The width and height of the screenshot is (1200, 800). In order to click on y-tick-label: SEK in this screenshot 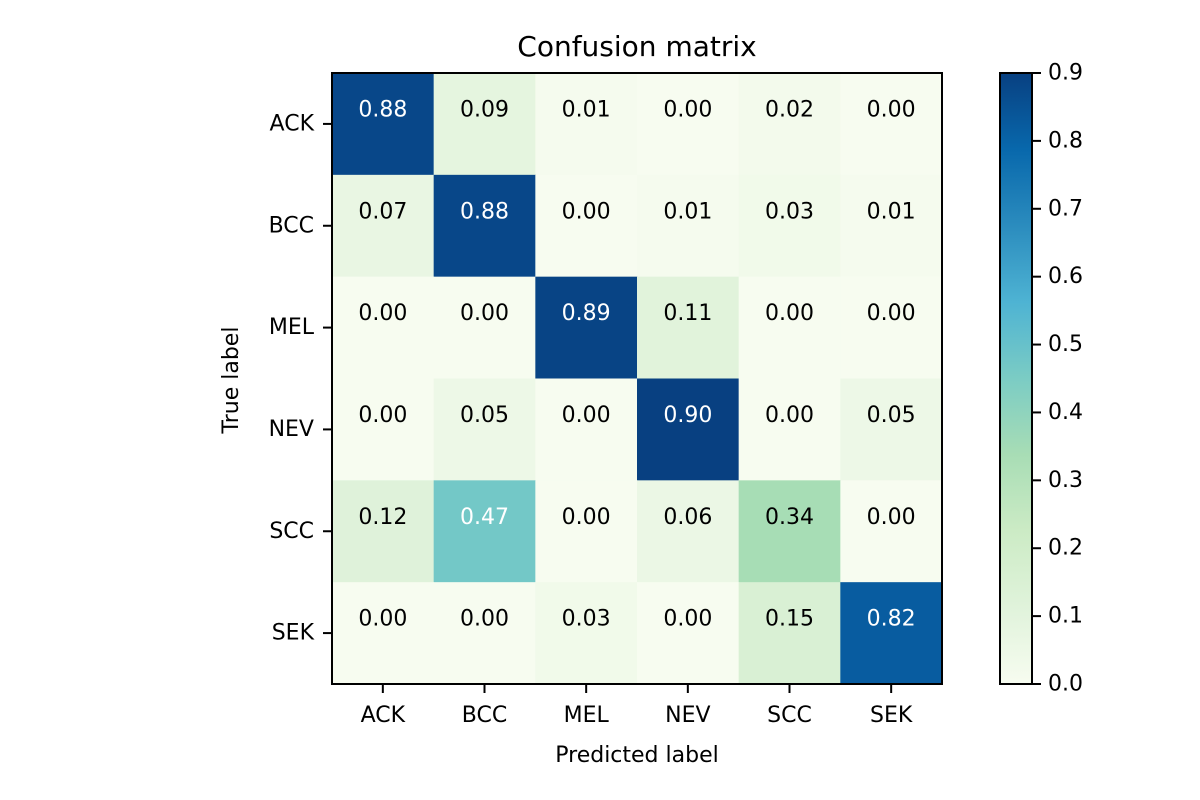, I will do `click(293, 633)`.